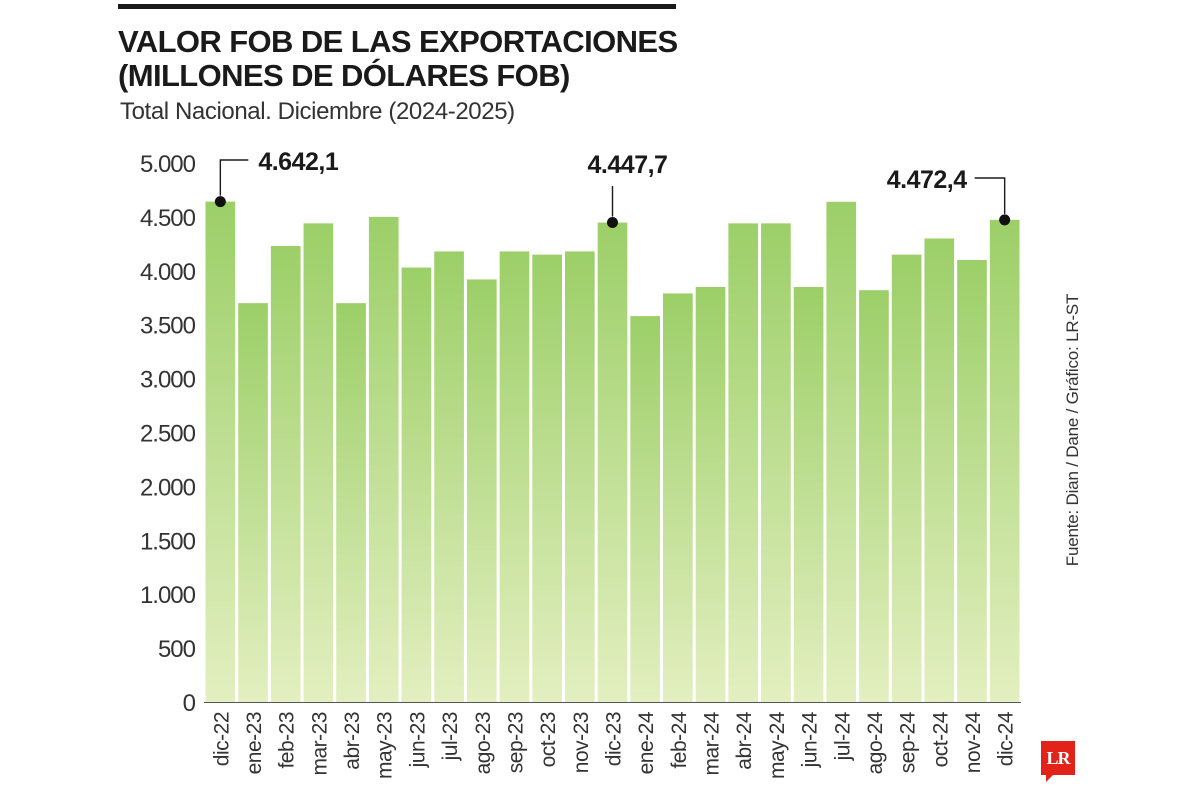  What do you see at coordinates (298, 162) in the screenshot?
I see `data-label: 4.642,1` at bounding box center [298, 162].